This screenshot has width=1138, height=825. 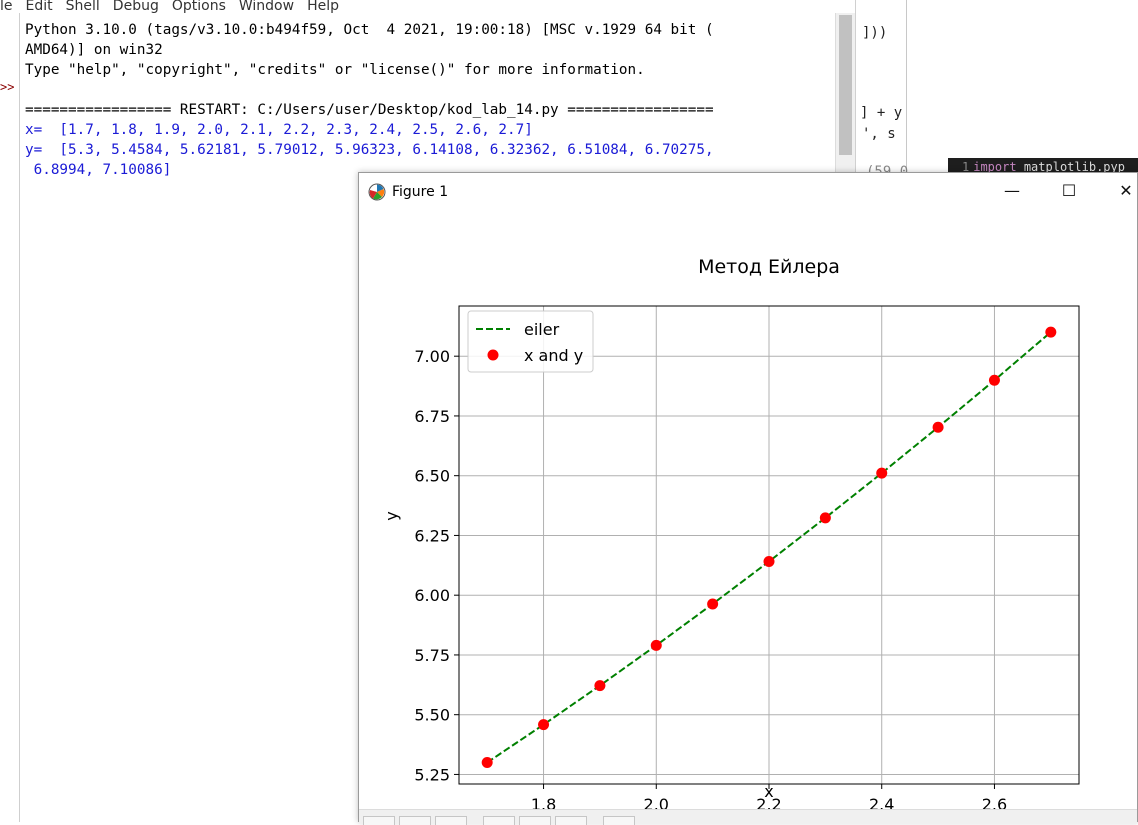 What do you see at coordinates (656, 802) in the screenshot?
I see `x-tick-label: 2.0` at bounding box center [656, 802].